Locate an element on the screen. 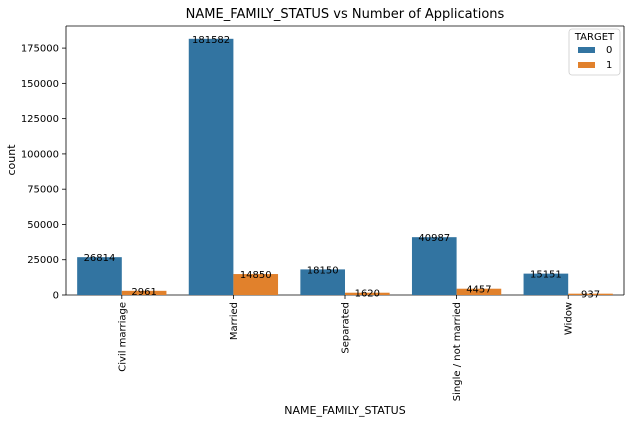  bar-value-label: 937 is located at coordinates (590, 295).